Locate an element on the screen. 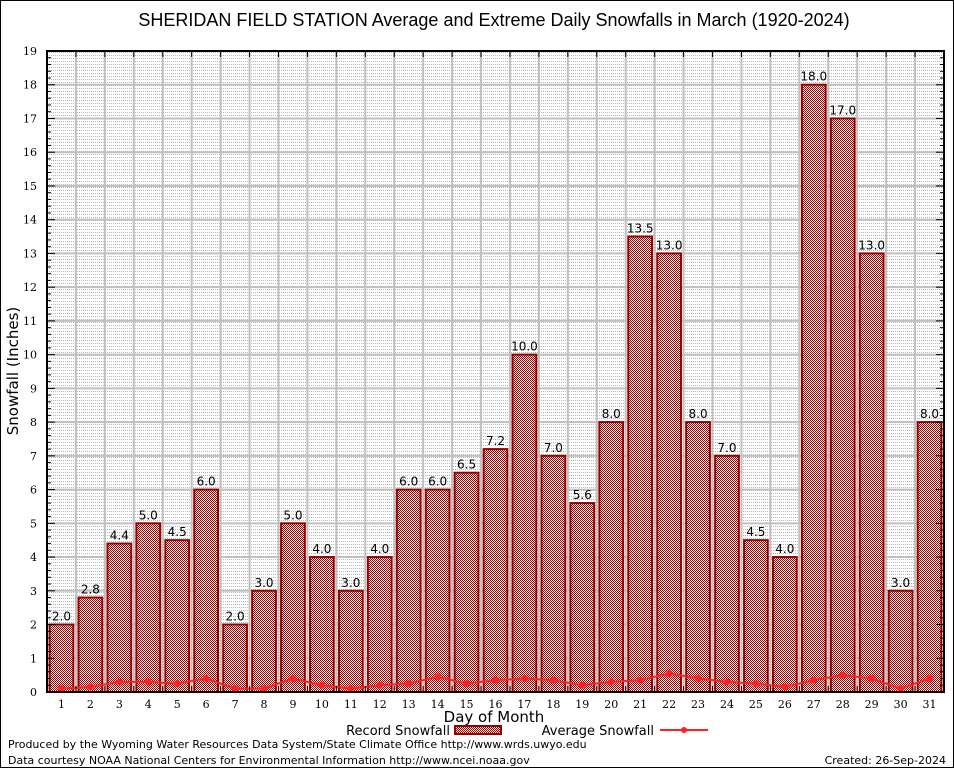  data-label-day-3: 4.4 is located at coordinates (119, 536).